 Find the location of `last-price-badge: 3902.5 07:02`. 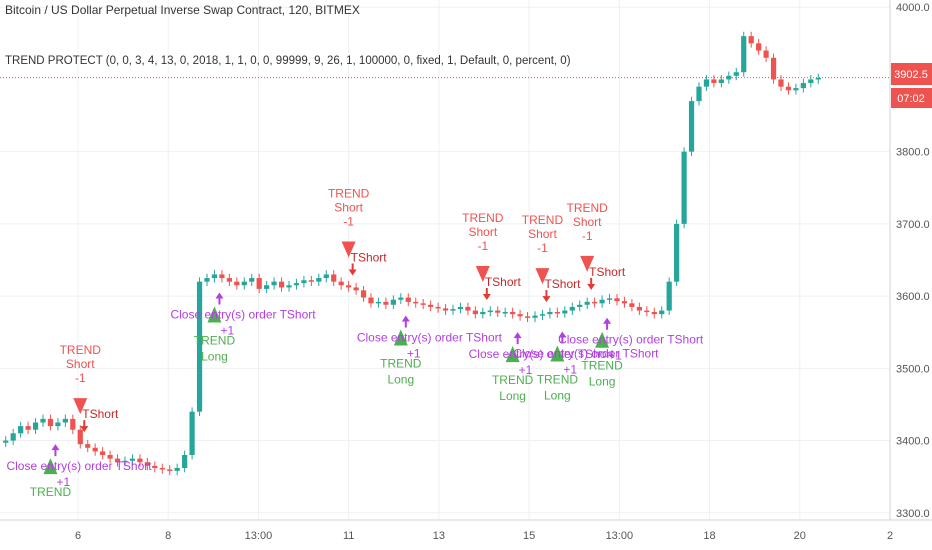

last-price-badge: 3902.5 07:02 is located at coordinates (911, 85).